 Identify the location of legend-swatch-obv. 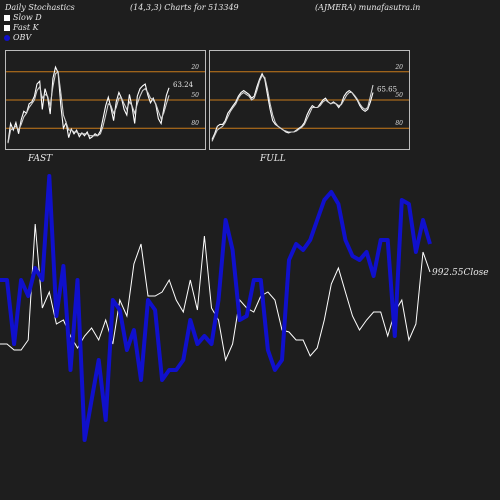
(7, 37).